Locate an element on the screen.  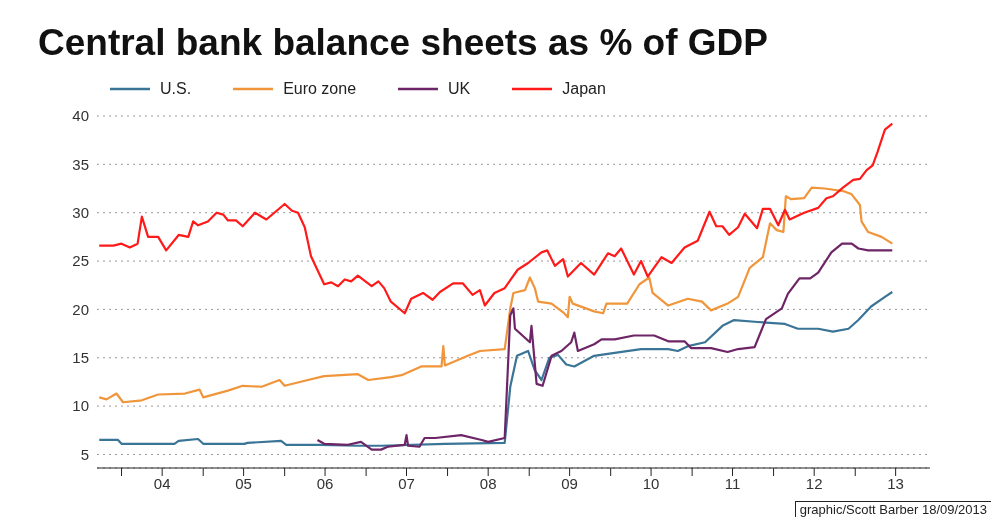
legend-label: U.S. is located at coordinates (176, 89).